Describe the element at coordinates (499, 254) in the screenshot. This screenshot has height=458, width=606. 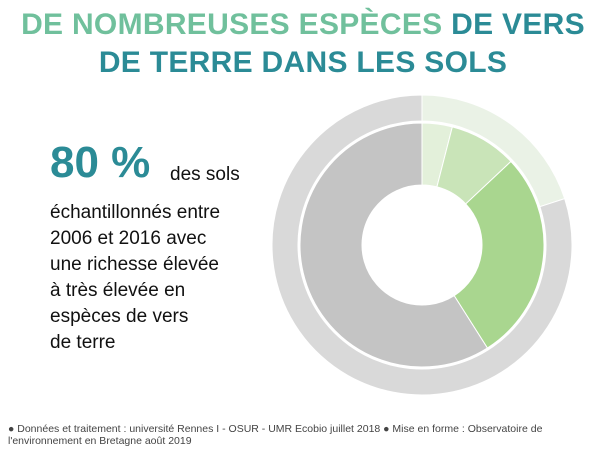
I see `donut-segment` at that location.